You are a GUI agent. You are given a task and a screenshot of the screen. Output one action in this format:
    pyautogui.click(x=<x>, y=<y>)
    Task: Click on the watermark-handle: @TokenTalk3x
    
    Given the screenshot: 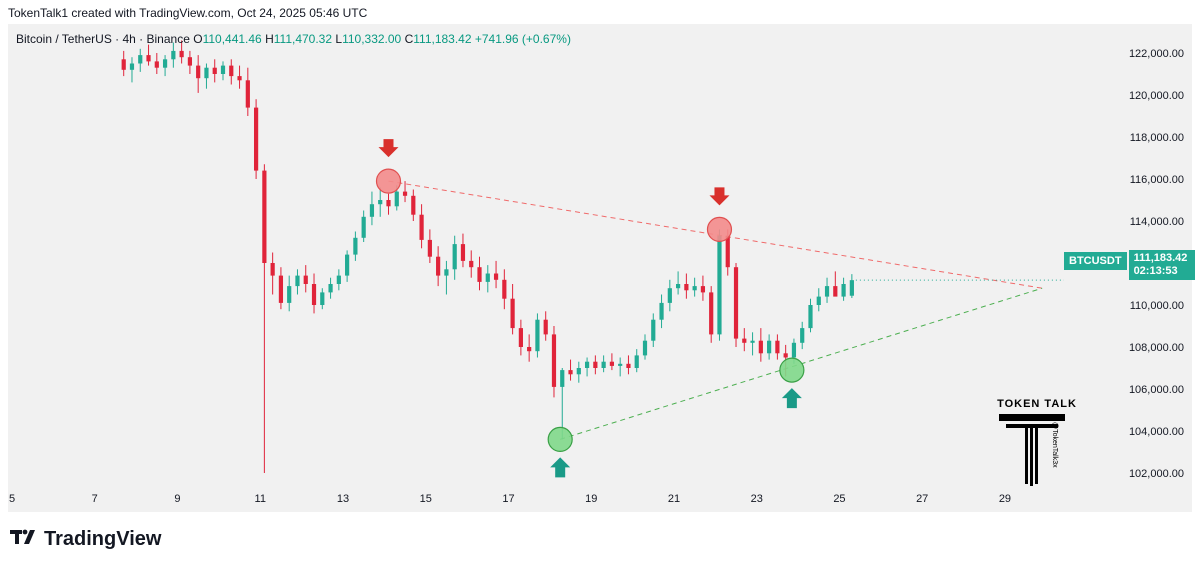 What is the action you would take?
    pyautogui.click(x=1054, y=445)
    